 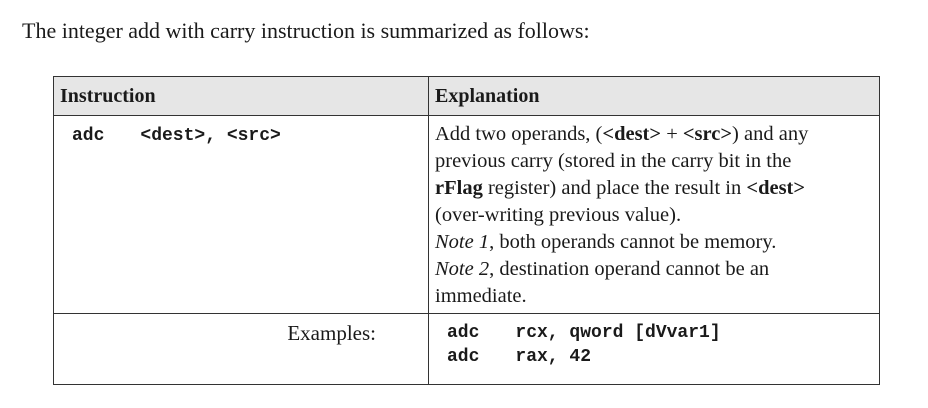 I want to click on note-2: Note 2, destination operand cannot be an, so click(x=602, y=269).